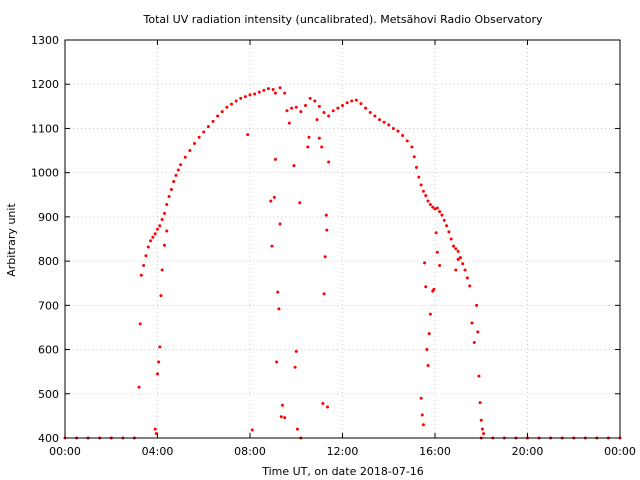 Image resolution: width=640 pixels, height=480 pixels. Describe the element at coordinates (48, 261) in the screenshot. I see `y-tick-label: 800` at that location.